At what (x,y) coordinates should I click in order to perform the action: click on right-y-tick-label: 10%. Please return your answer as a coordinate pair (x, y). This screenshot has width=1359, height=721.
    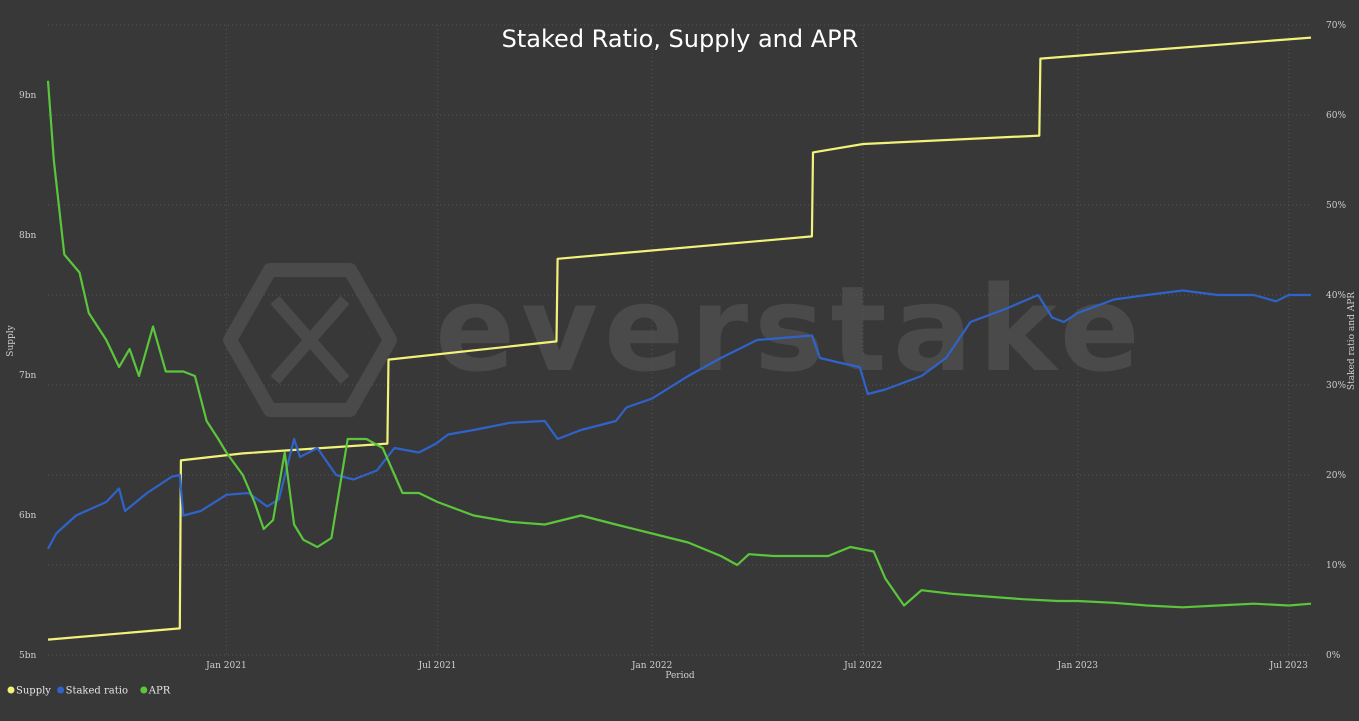
    Looking at the image, I should click on (1336, 566).